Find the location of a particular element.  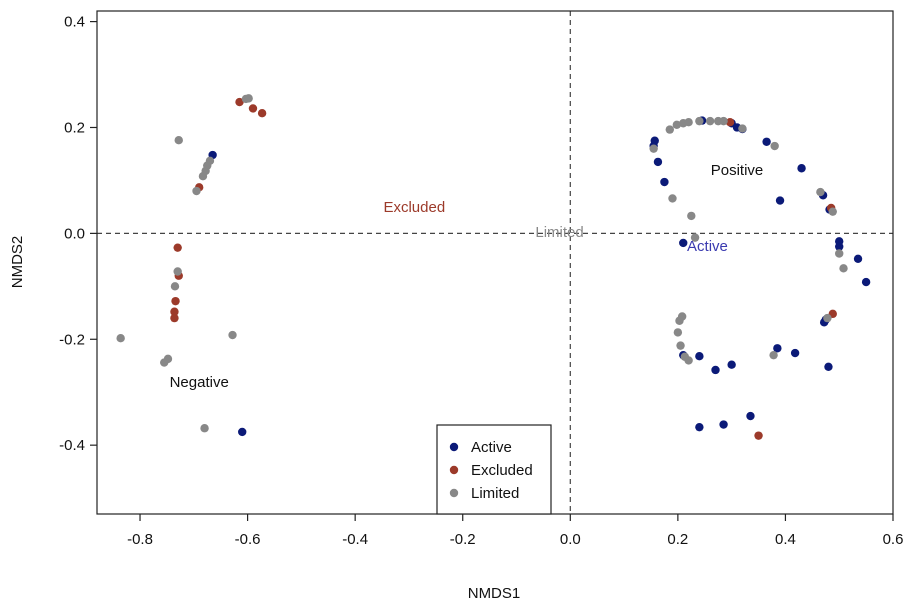

legend-label: Active is located at coordinates (491, 447).